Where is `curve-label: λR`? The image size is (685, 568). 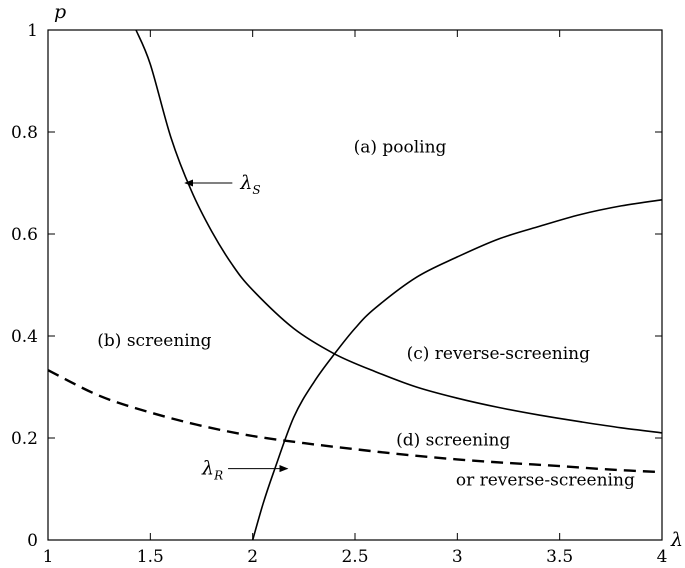
curve-label: λR is located at coordinates (212, 470).